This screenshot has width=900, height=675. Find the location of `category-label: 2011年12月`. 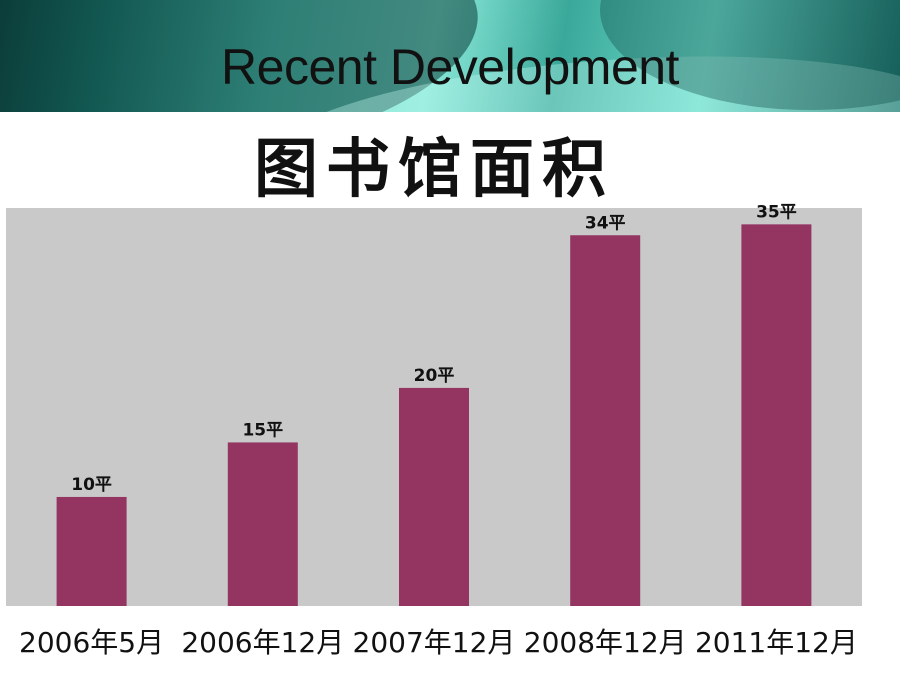

category-label: 2011年12月 is located at coordinates (776, 642).